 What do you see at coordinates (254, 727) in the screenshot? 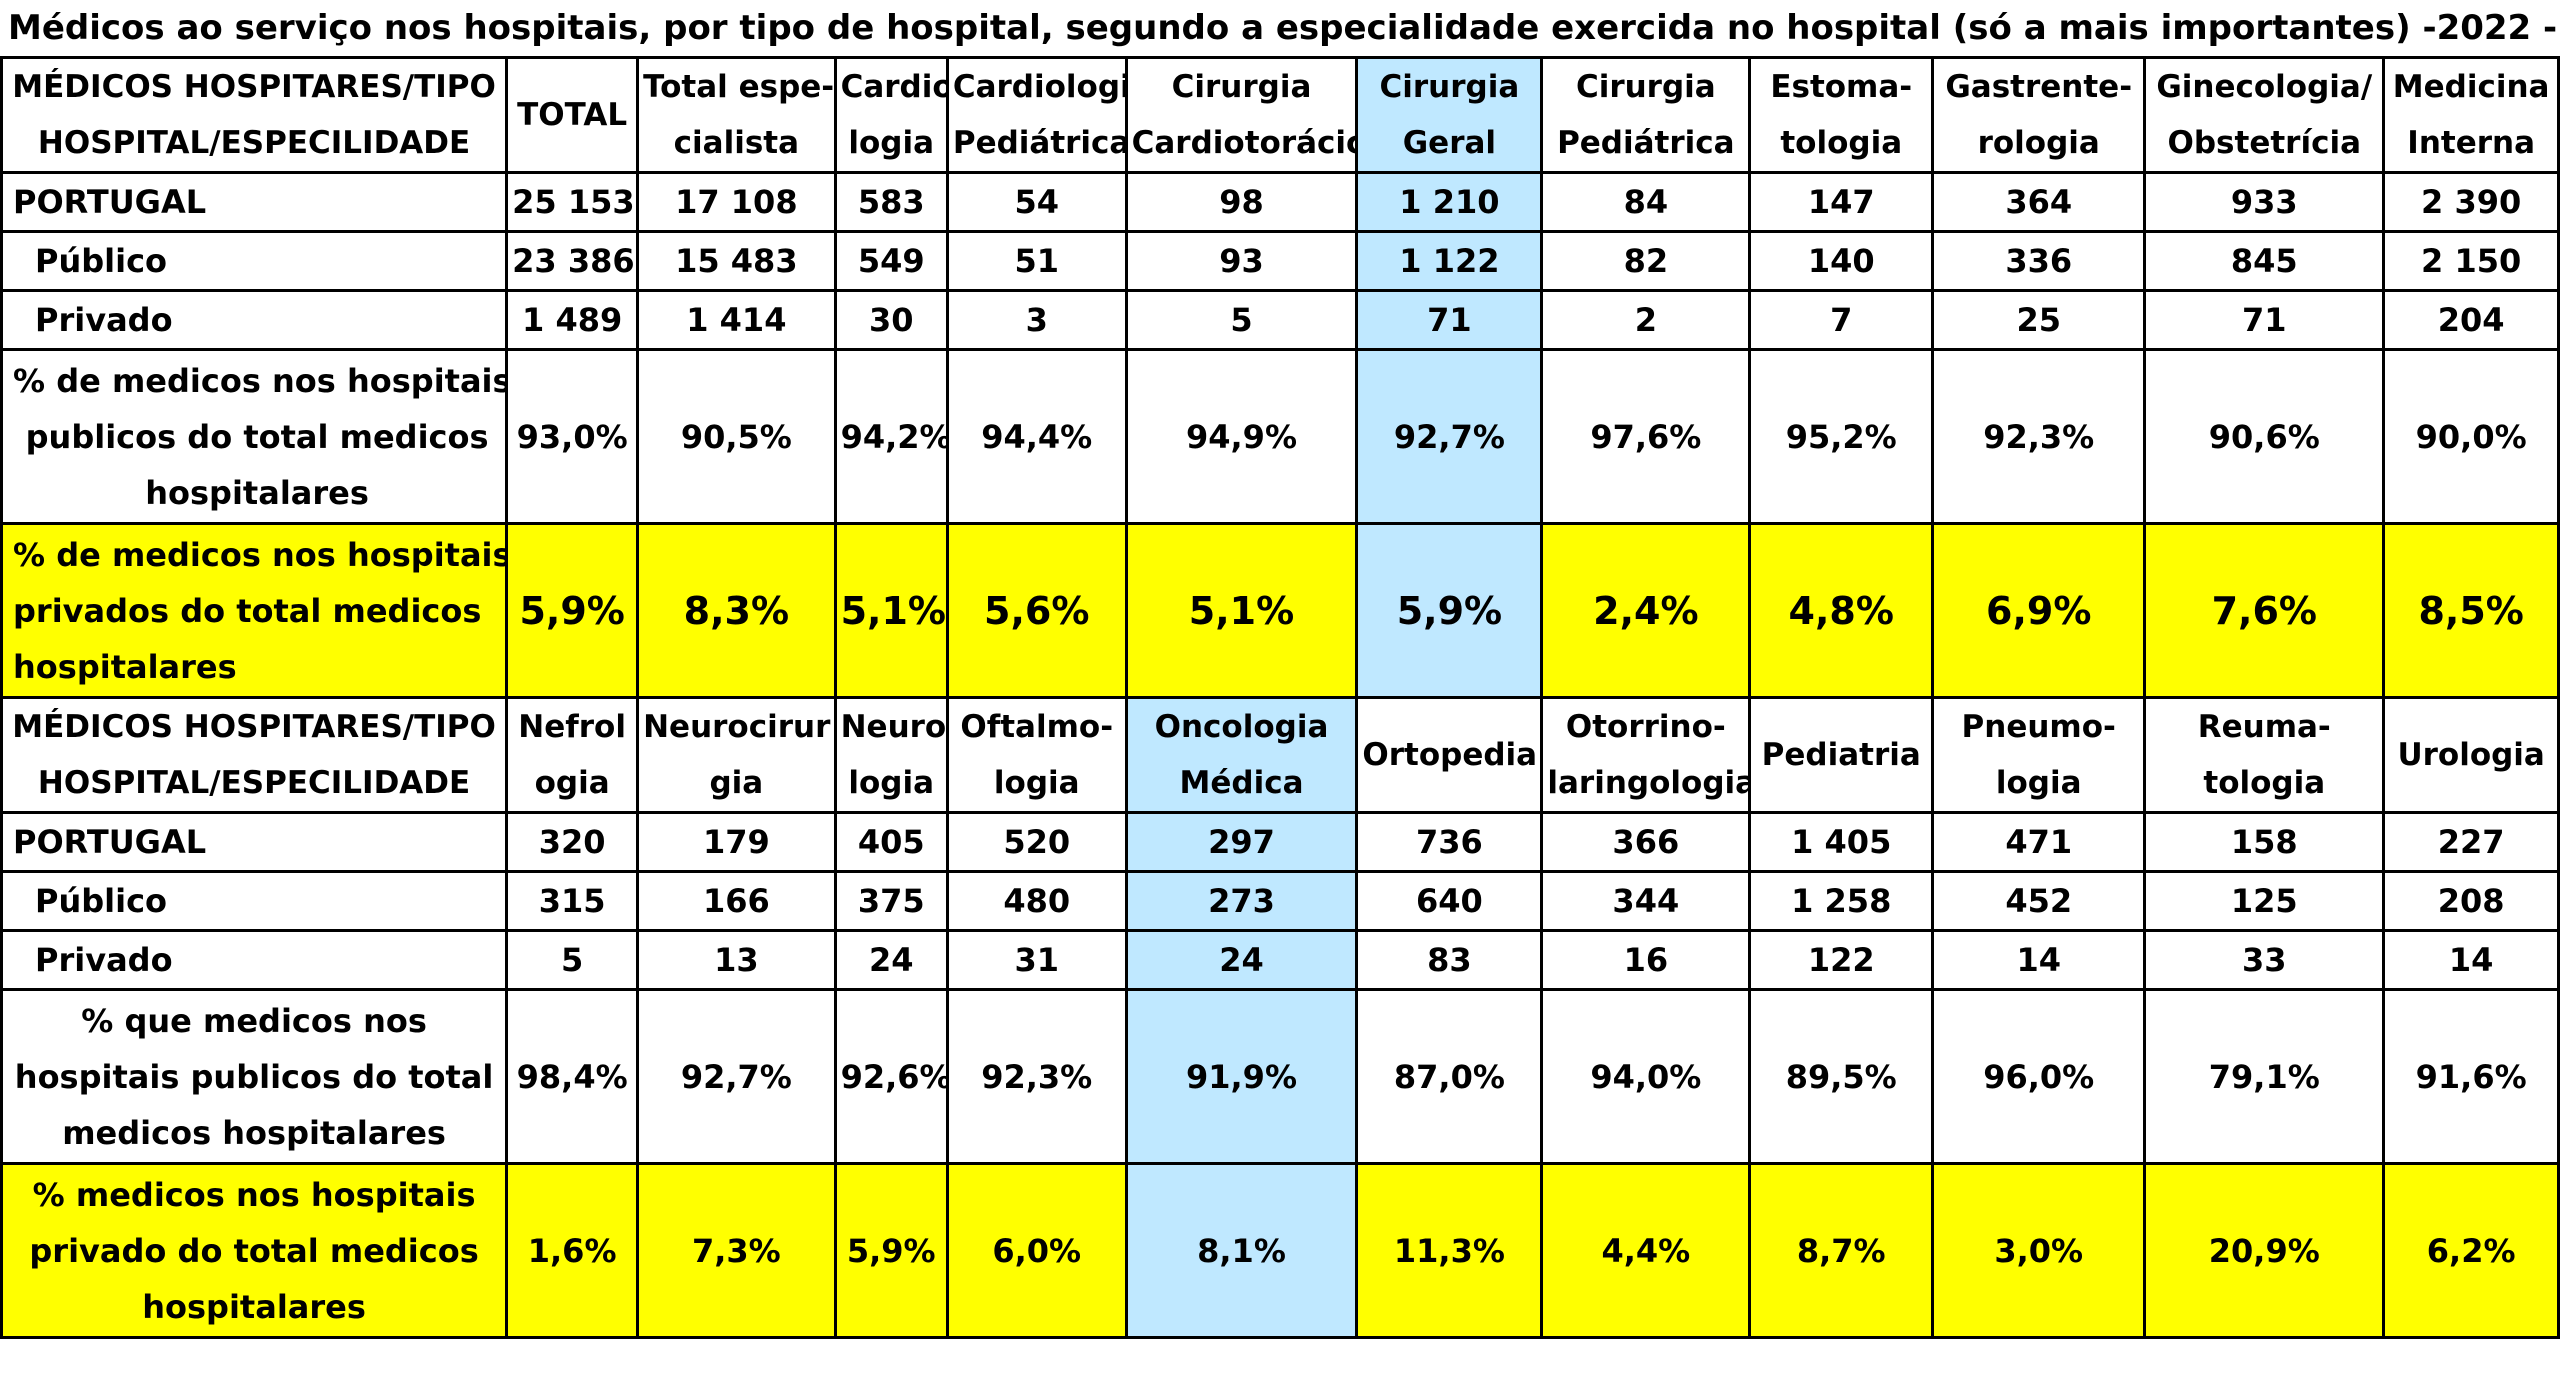
I see `cell-text-line: MÉDICOS HOSPITARES/TIPO` at bounding box center [254, 727].